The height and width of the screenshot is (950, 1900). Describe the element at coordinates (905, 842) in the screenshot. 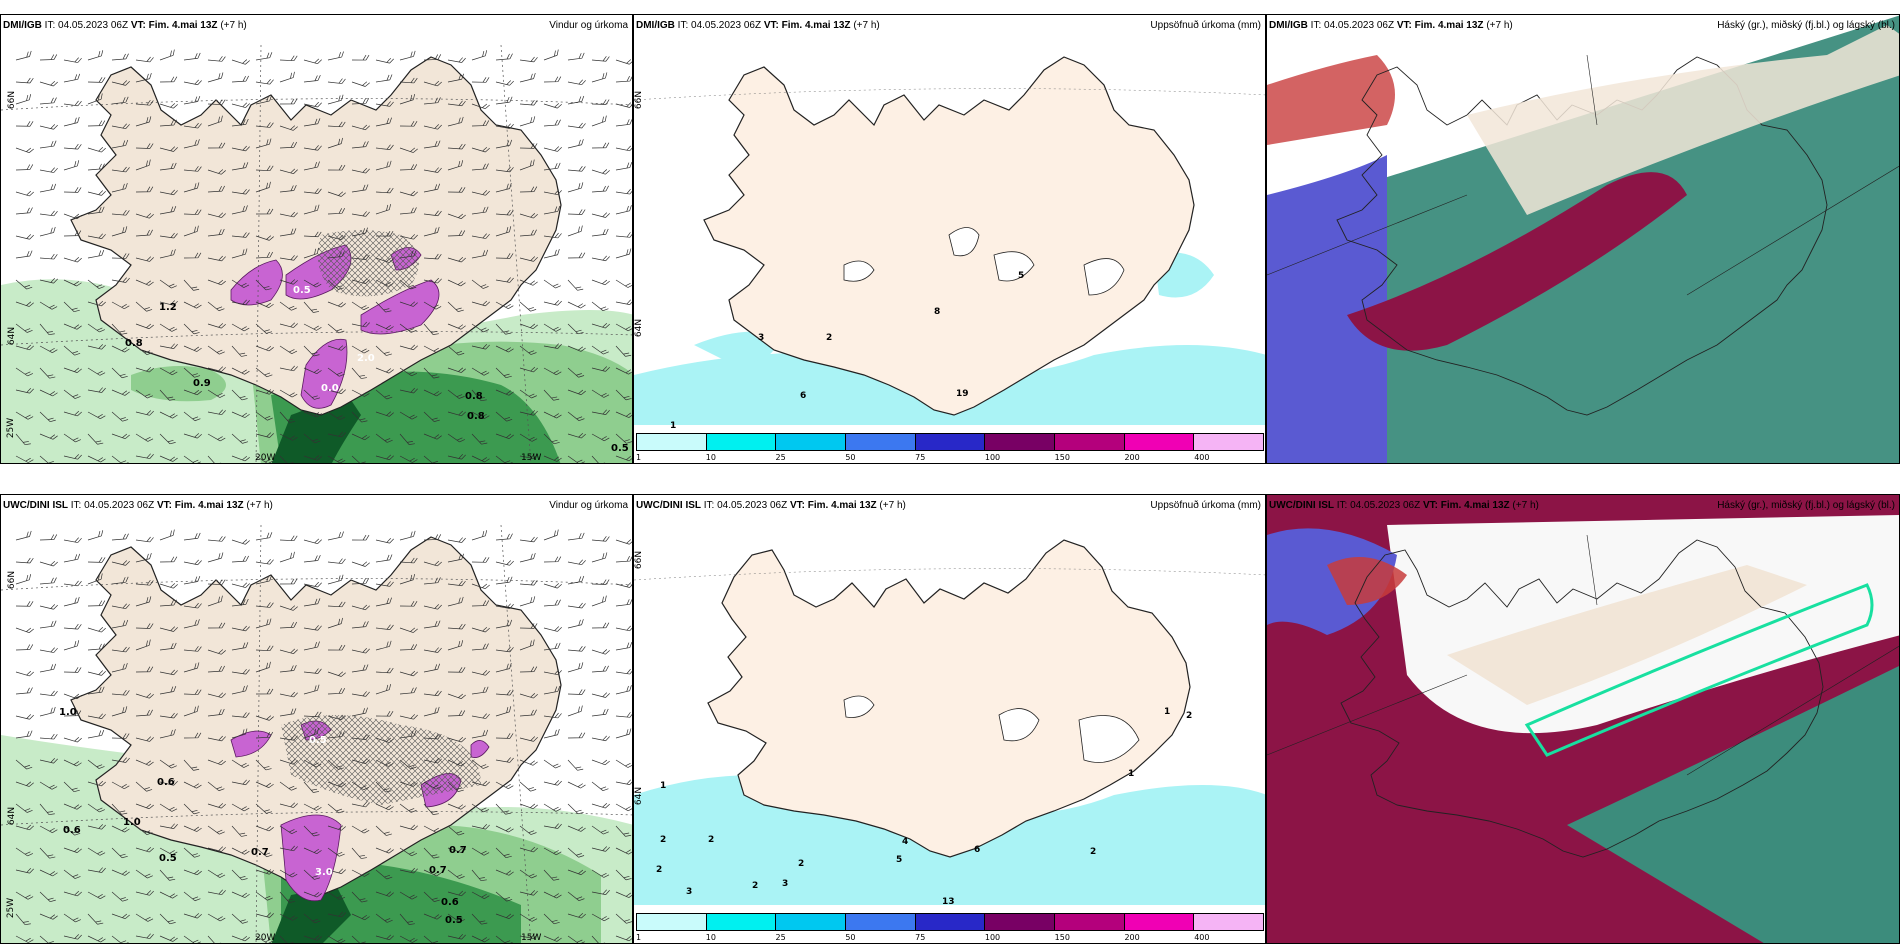

I see `precip-value: 4` at that location.